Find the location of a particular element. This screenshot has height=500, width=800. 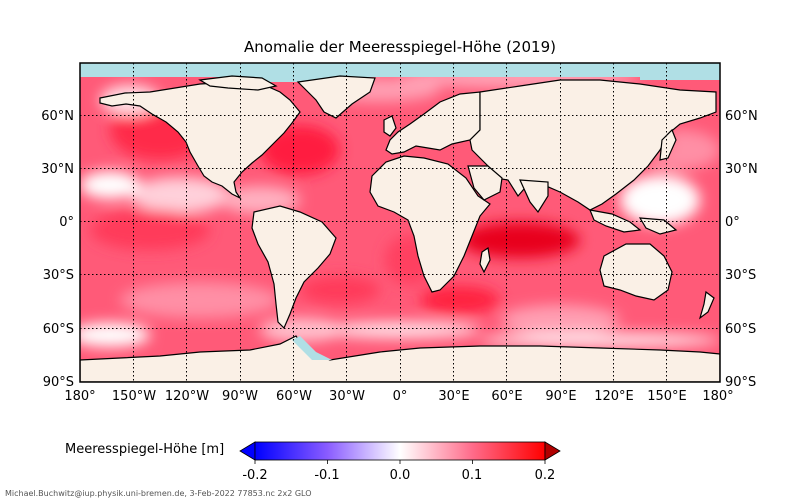

colorbar-tick: -0.1 is located at coordinates (326, 475).